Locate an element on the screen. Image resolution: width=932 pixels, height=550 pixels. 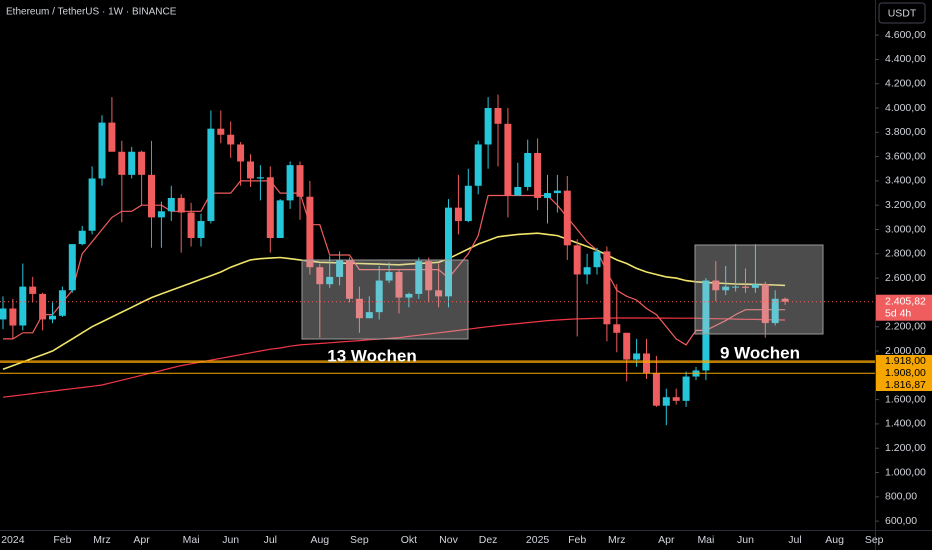
y-tick-label: 1.200,00 is located at coordinates (905, 448).